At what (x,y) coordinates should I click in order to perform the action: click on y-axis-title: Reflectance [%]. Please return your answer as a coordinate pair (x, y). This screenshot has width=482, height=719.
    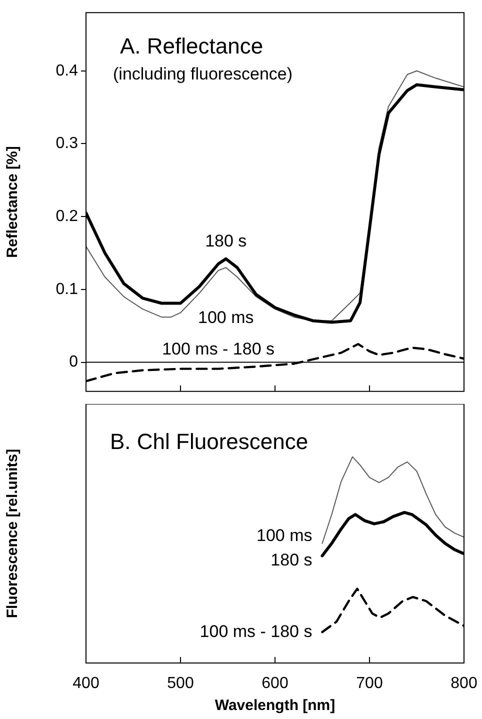
    Looking at the image, I should click on (13, 202).